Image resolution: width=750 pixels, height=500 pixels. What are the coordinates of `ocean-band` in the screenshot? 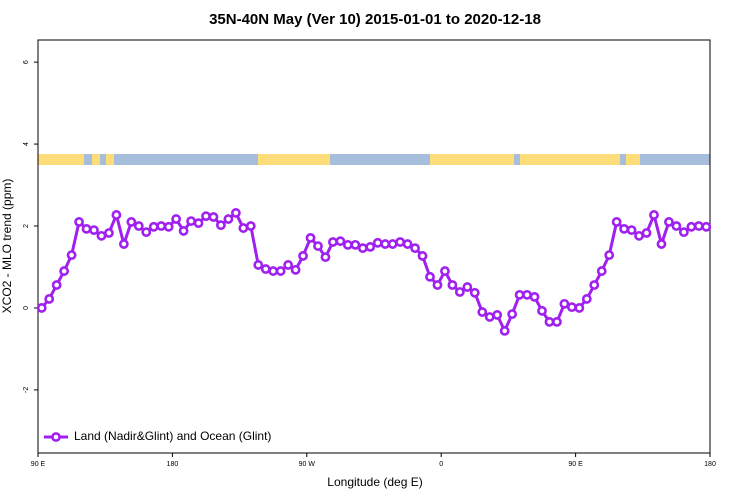 It's located at (374, 159).